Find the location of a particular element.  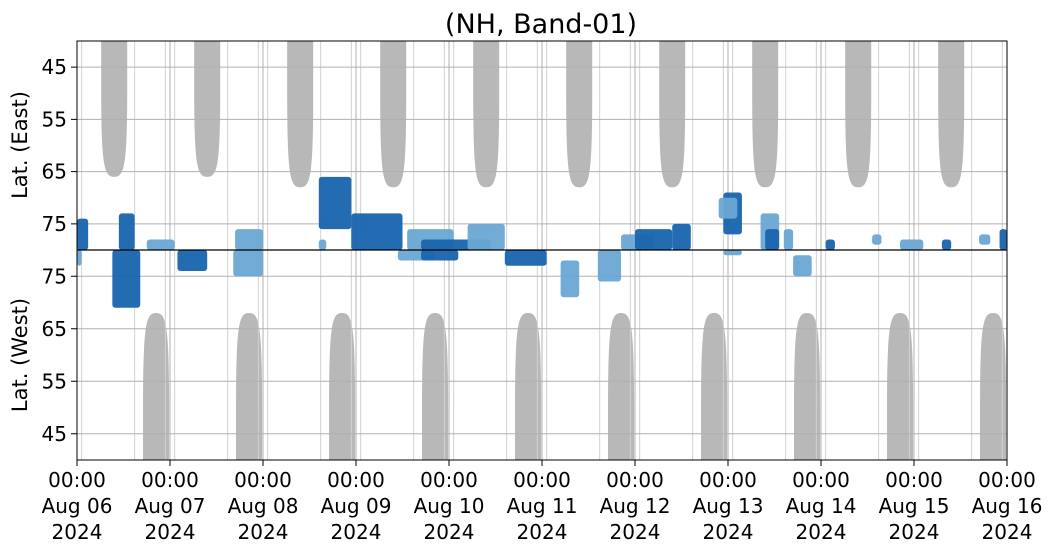

x-tick-label-2-2: 2024 is located at coordinates (263, 532).